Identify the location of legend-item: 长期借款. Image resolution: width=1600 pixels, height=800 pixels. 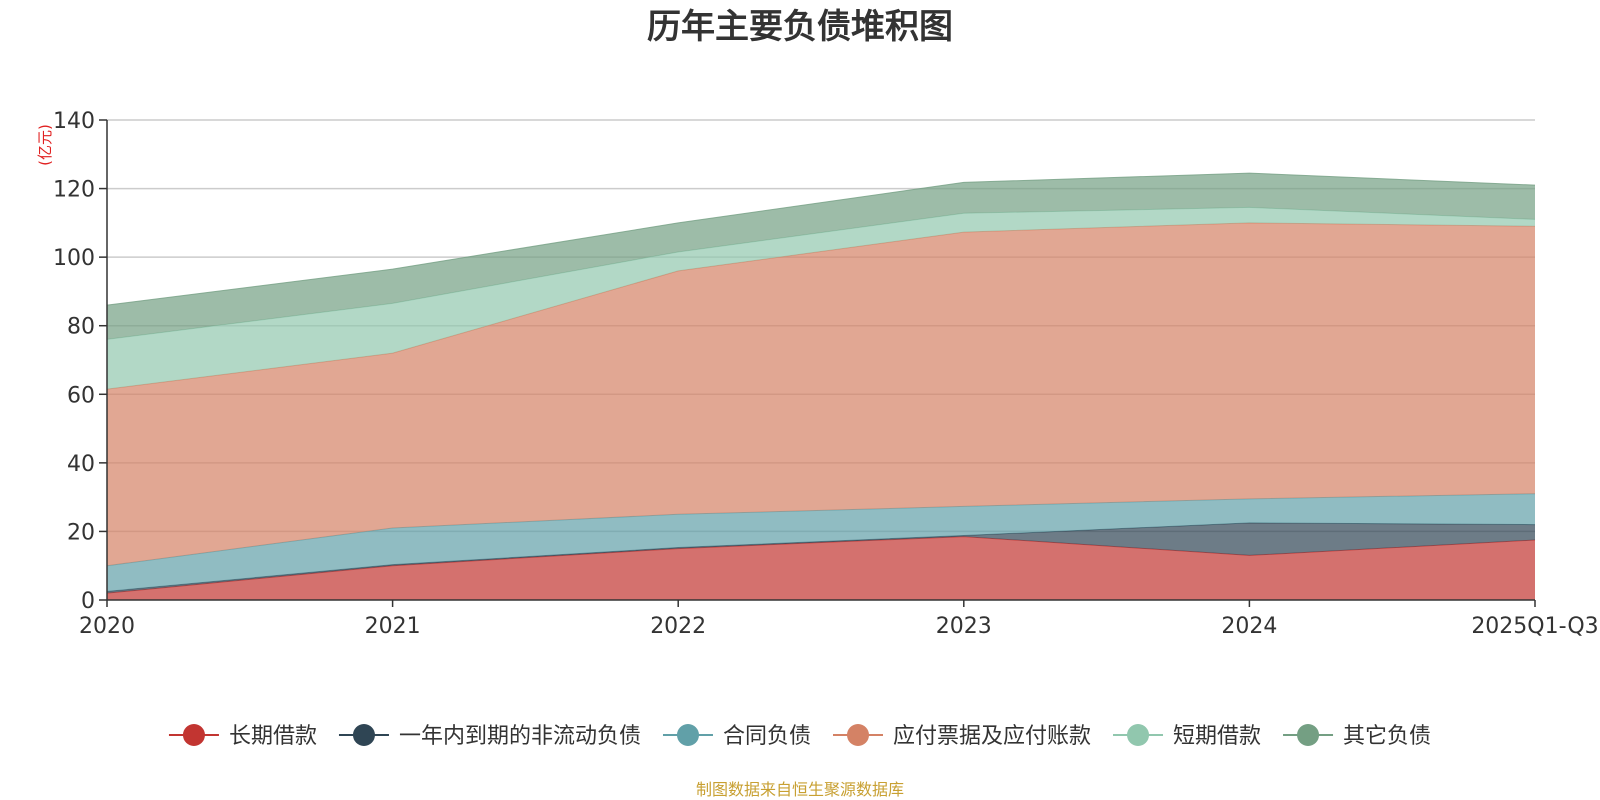
(242, 736).